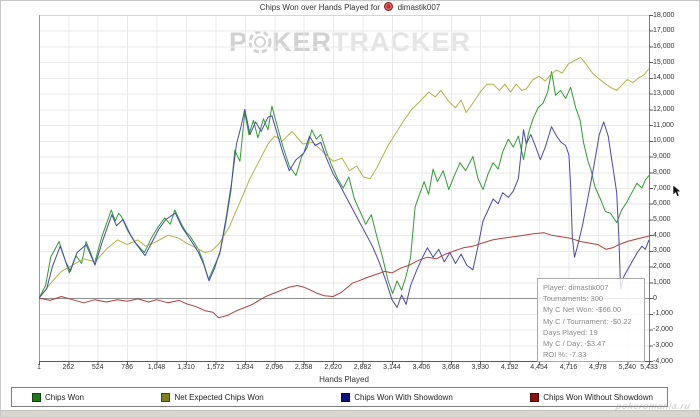 This screenshot has width=700, height=418. What do you see at coordinates (677, 191) in the screenshot?
I see `mouse-cursor-icon` at bounding box center [677, 191].